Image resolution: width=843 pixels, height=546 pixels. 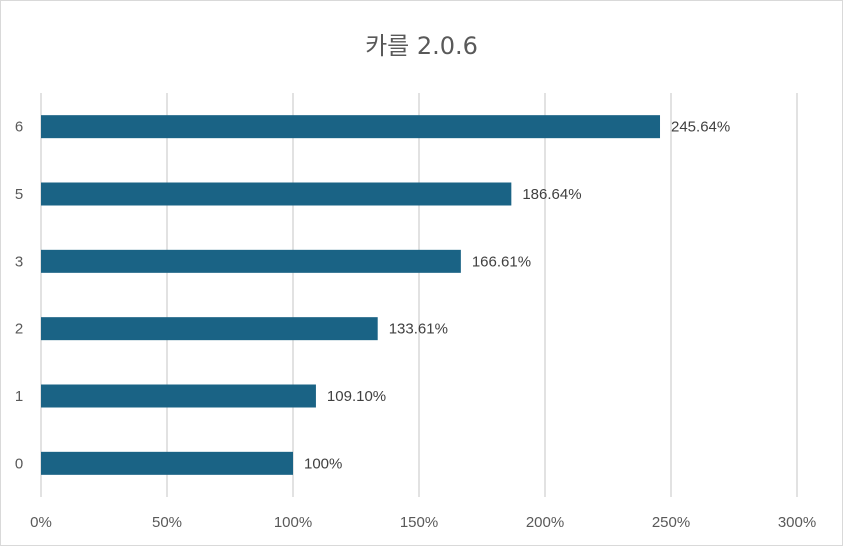 I want to click on y-tick-label: 3, so click(x=19, y=261).